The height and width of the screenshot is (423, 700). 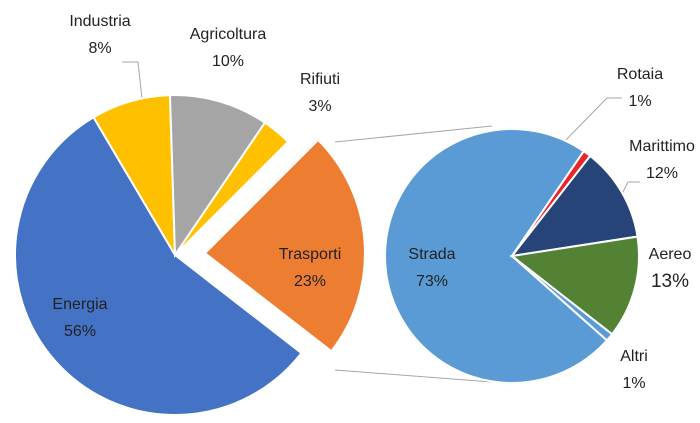 I want to click on slice-label: Aereo, so click(x=670, y=254).